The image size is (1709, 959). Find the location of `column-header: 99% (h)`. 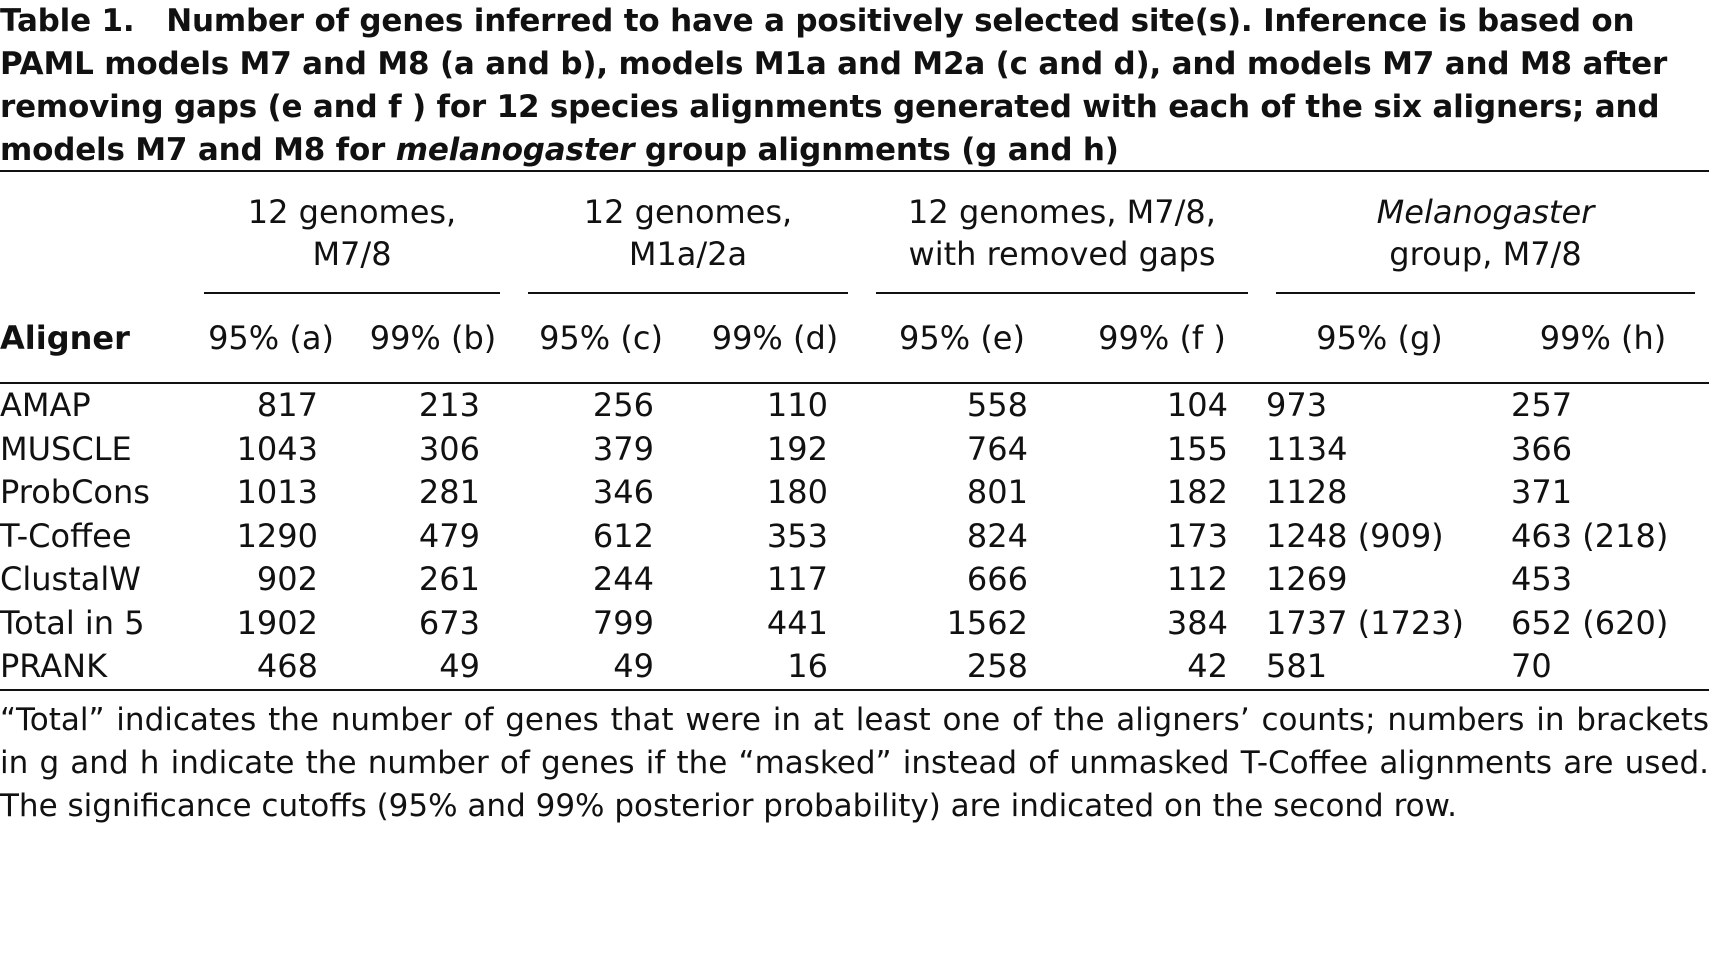

column-header: 99% (h) is located at coordinates (1603, 338).